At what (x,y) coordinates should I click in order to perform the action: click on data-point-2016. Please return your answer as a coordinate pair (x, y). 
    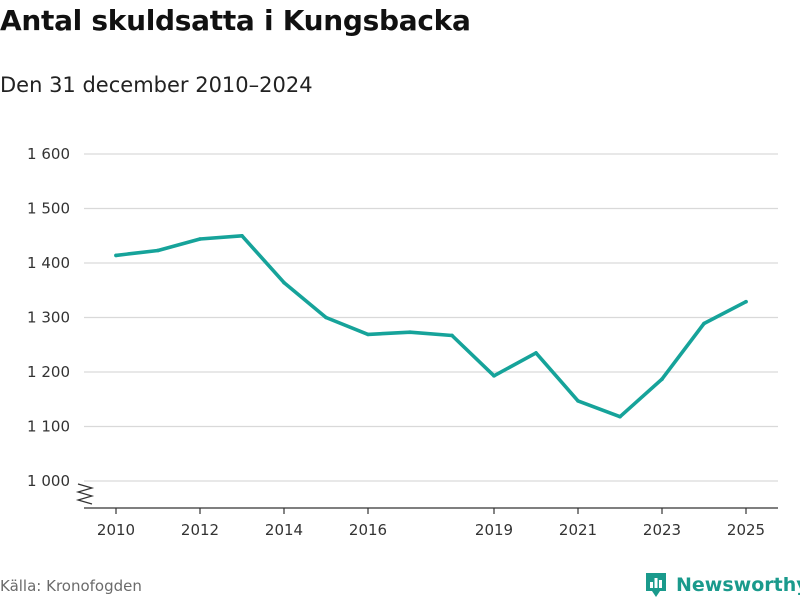
    Looking at the image, I should click on (368, 334).